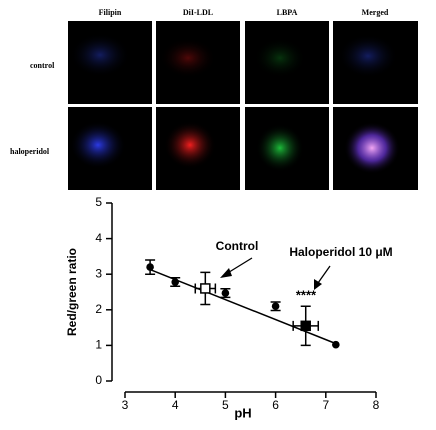 The height and width of the screenshot is (430, 436). I want to click on annotation: ****, so click(306, 294).